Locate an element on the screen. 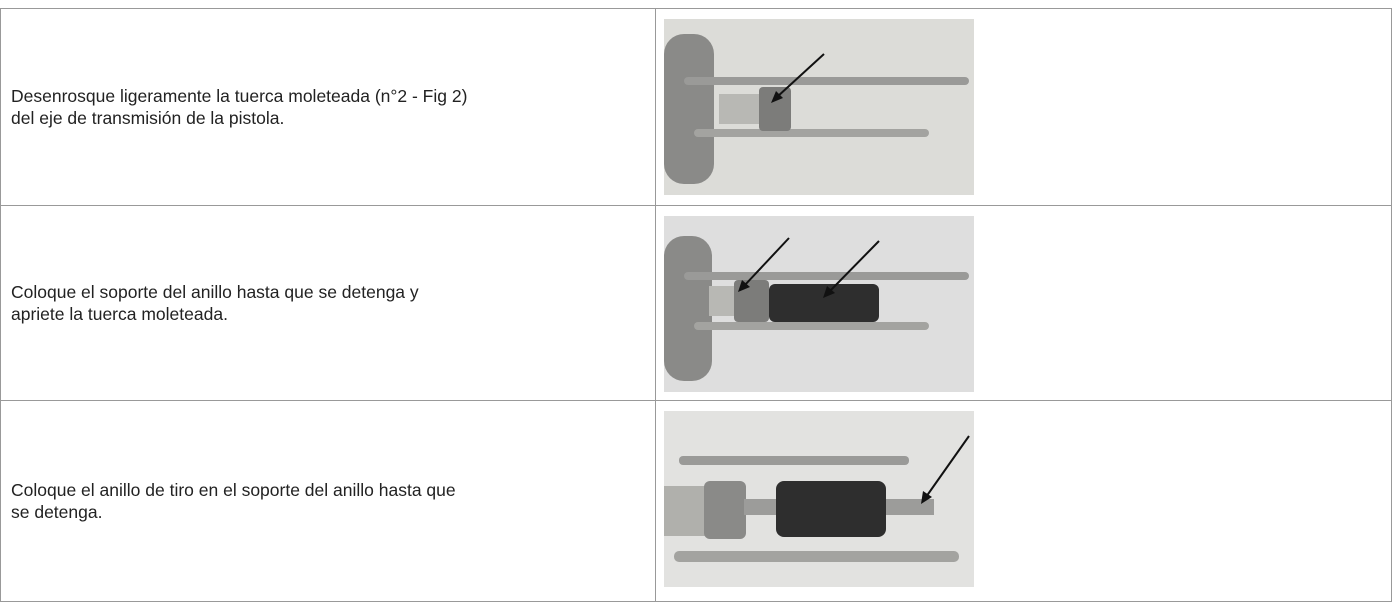 The width and height of the screenshot is (1392, 602). text-line: del eje de transmisión de la pistola. is located at coordinates (148, 118).